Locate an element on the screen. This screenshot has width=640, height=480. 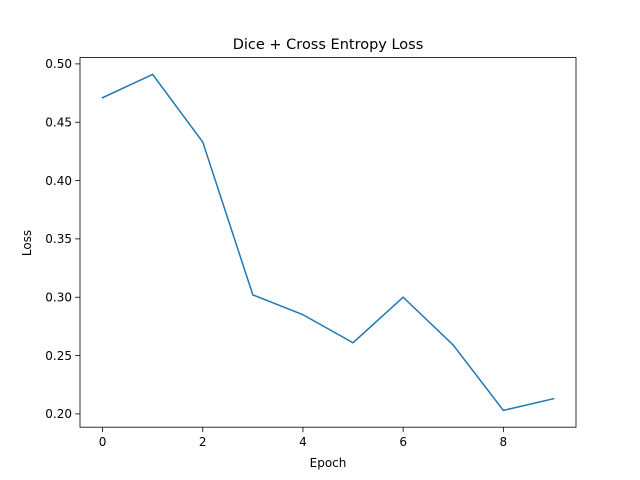
chart-title: Dice + Cross Entropy Loss is located at coordinates (328, 45).